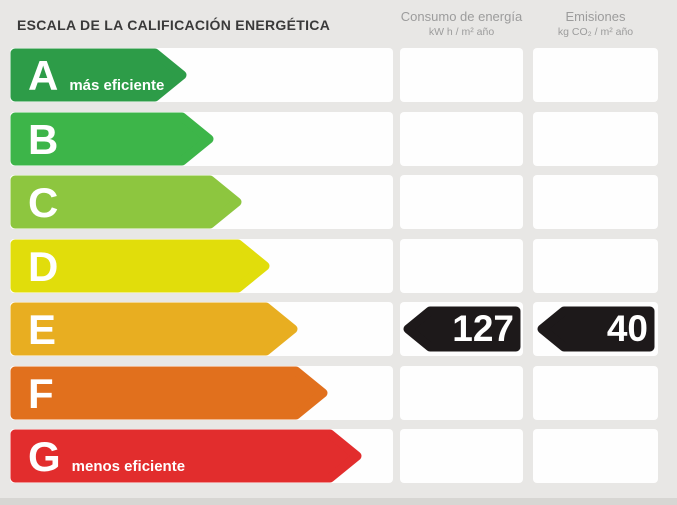 The image size is (677, 505). Describe the element at coordinates (43, 203) in the screenshot. I see `rating-letter-c: C` at that location.